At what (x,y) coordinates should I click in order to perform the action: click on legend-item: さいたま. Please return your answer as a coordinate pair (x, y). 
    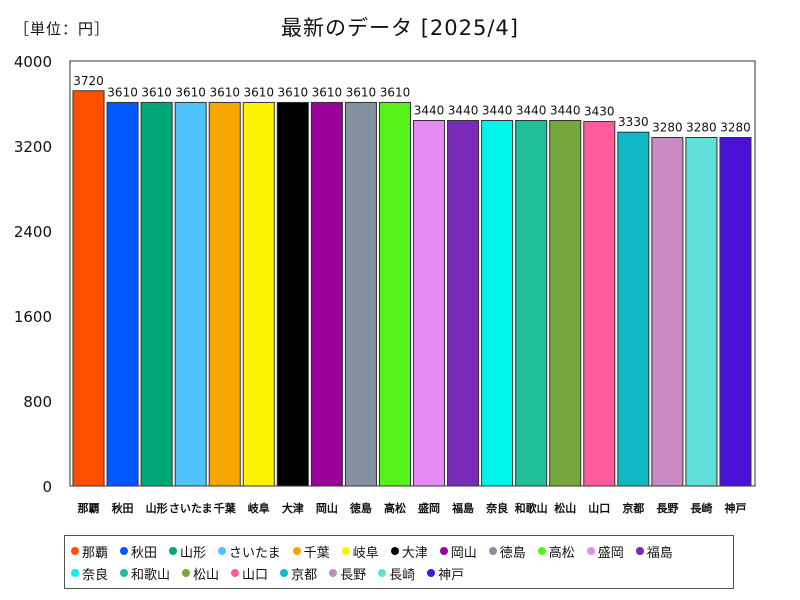
    Looking at the image, I should click on (249, 551).